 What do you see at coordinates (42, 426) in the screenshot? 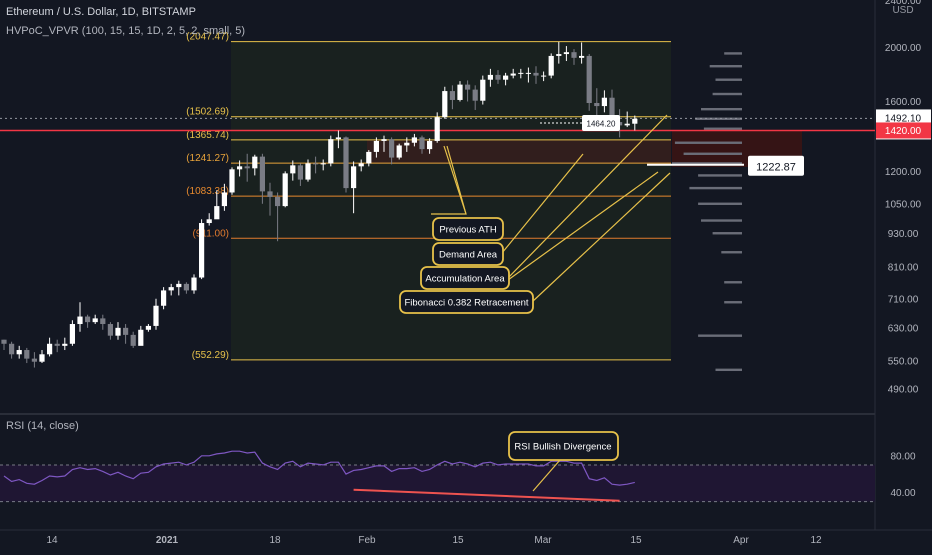
I see `rsi-label: RSI (14, close)` at bounding box center [42, 426].